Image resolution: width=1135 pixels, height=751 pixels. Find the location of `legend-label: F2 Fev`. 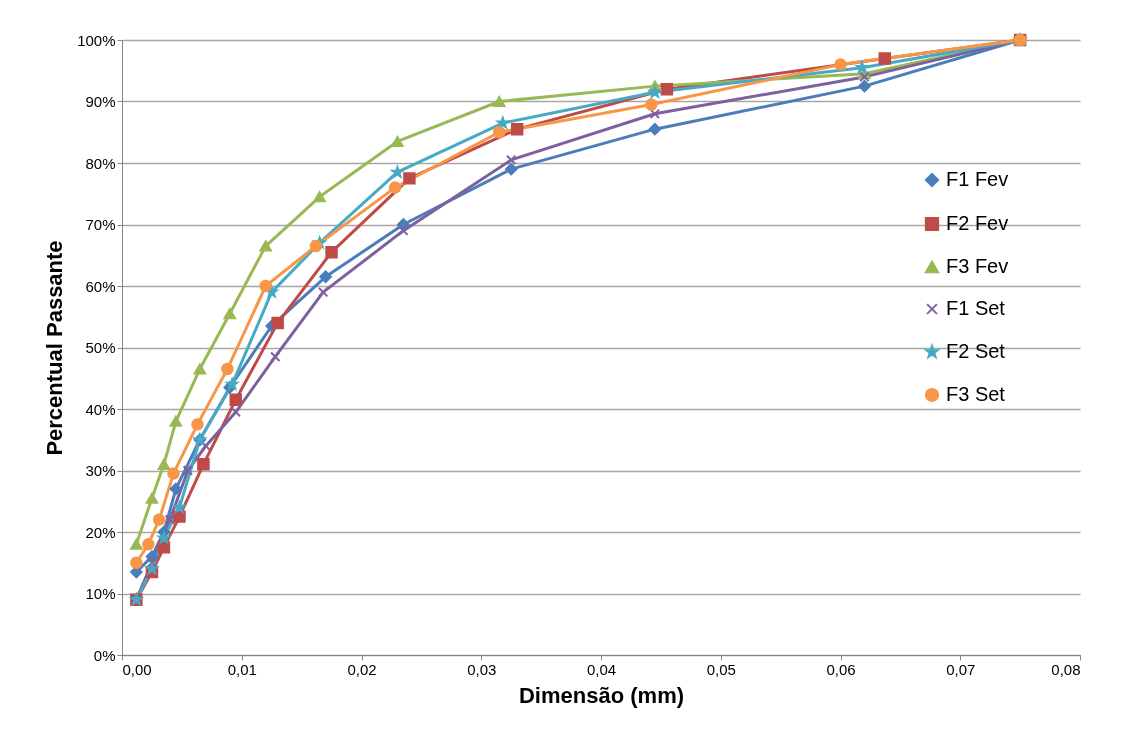

legend-label: F2 Fev is located at coordinates (977, 223).